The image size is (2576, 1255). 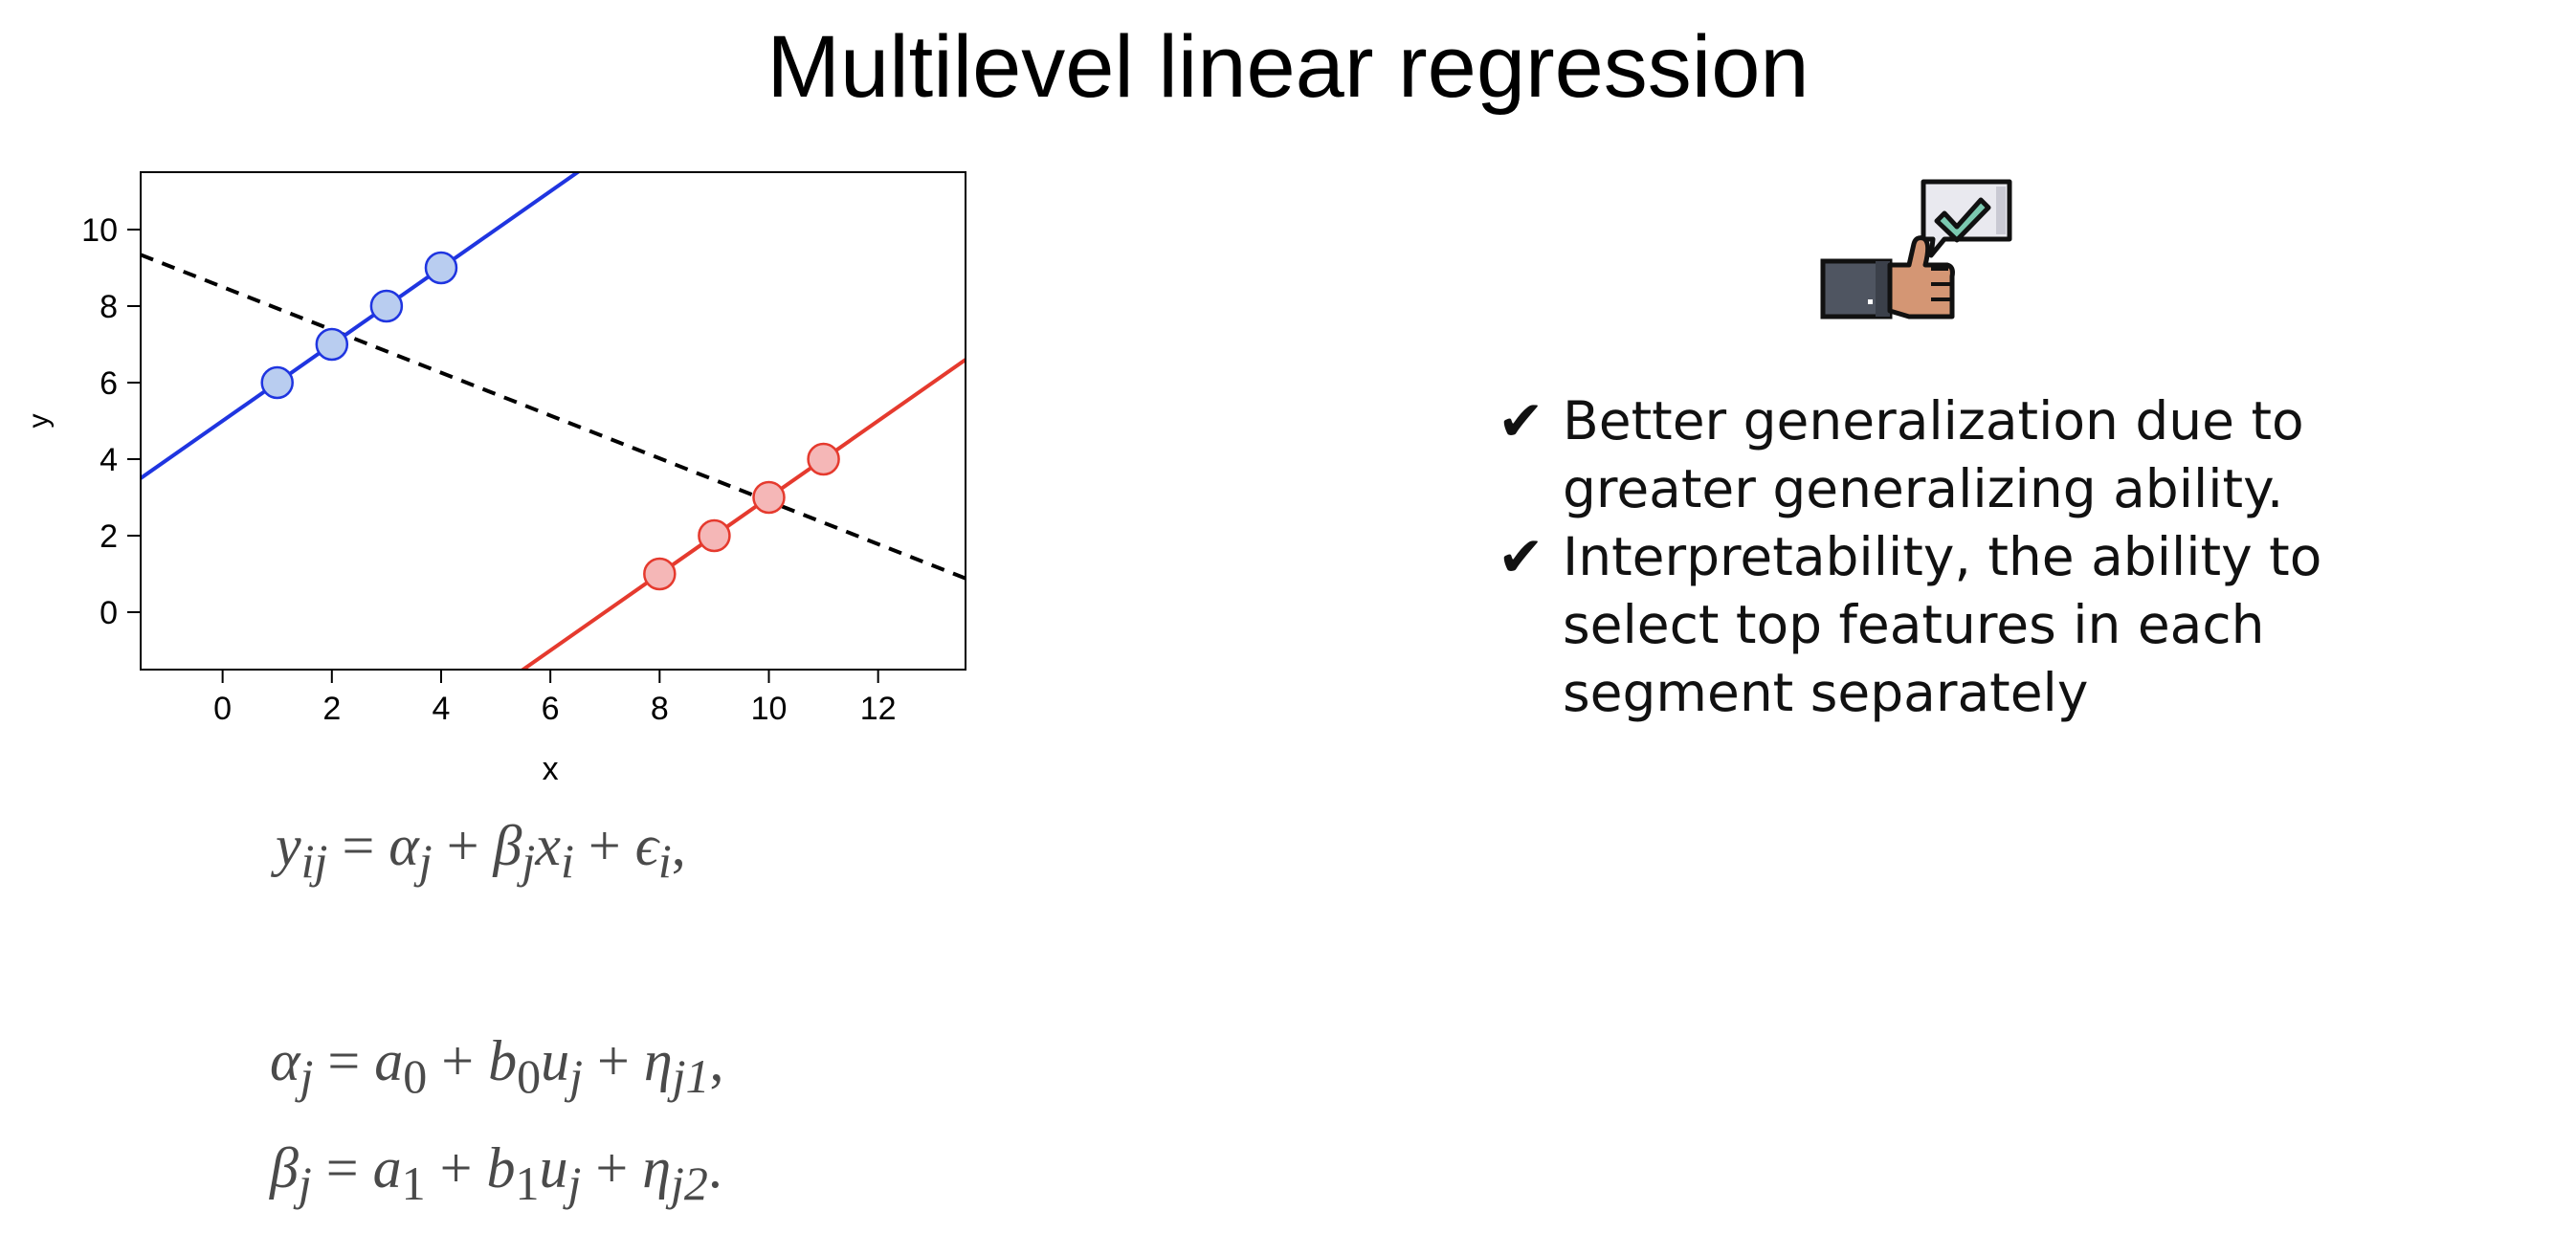 What do you see at coordinates (878, 709) in the screenshot?
I see `x-tick-label: 12` at bounding box center [878, 709].